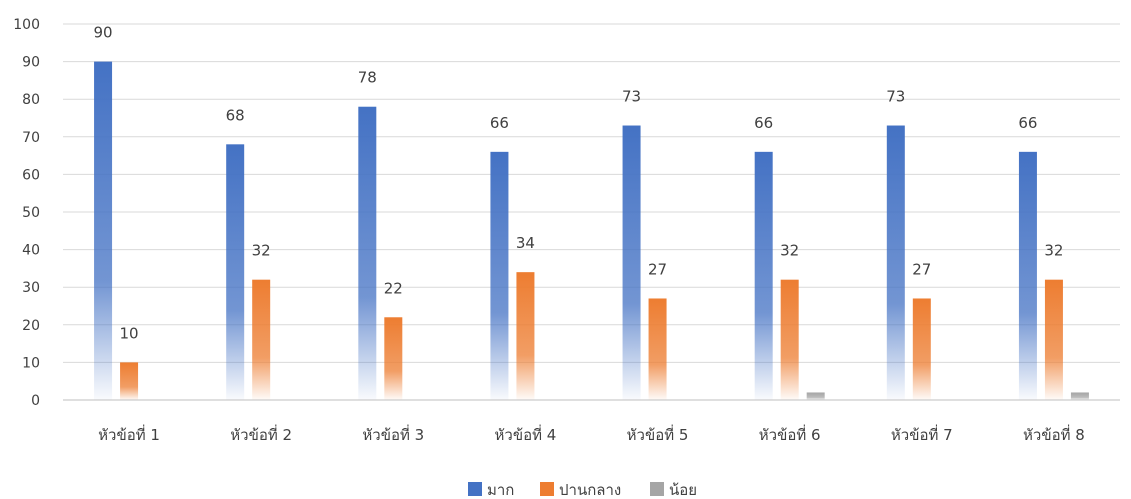 The width and height of the screenshot is (1131, 499). Describe the element at coordinates (590, 490) in the screenshot. I see `legend-label: ปานกลาง` at that location.